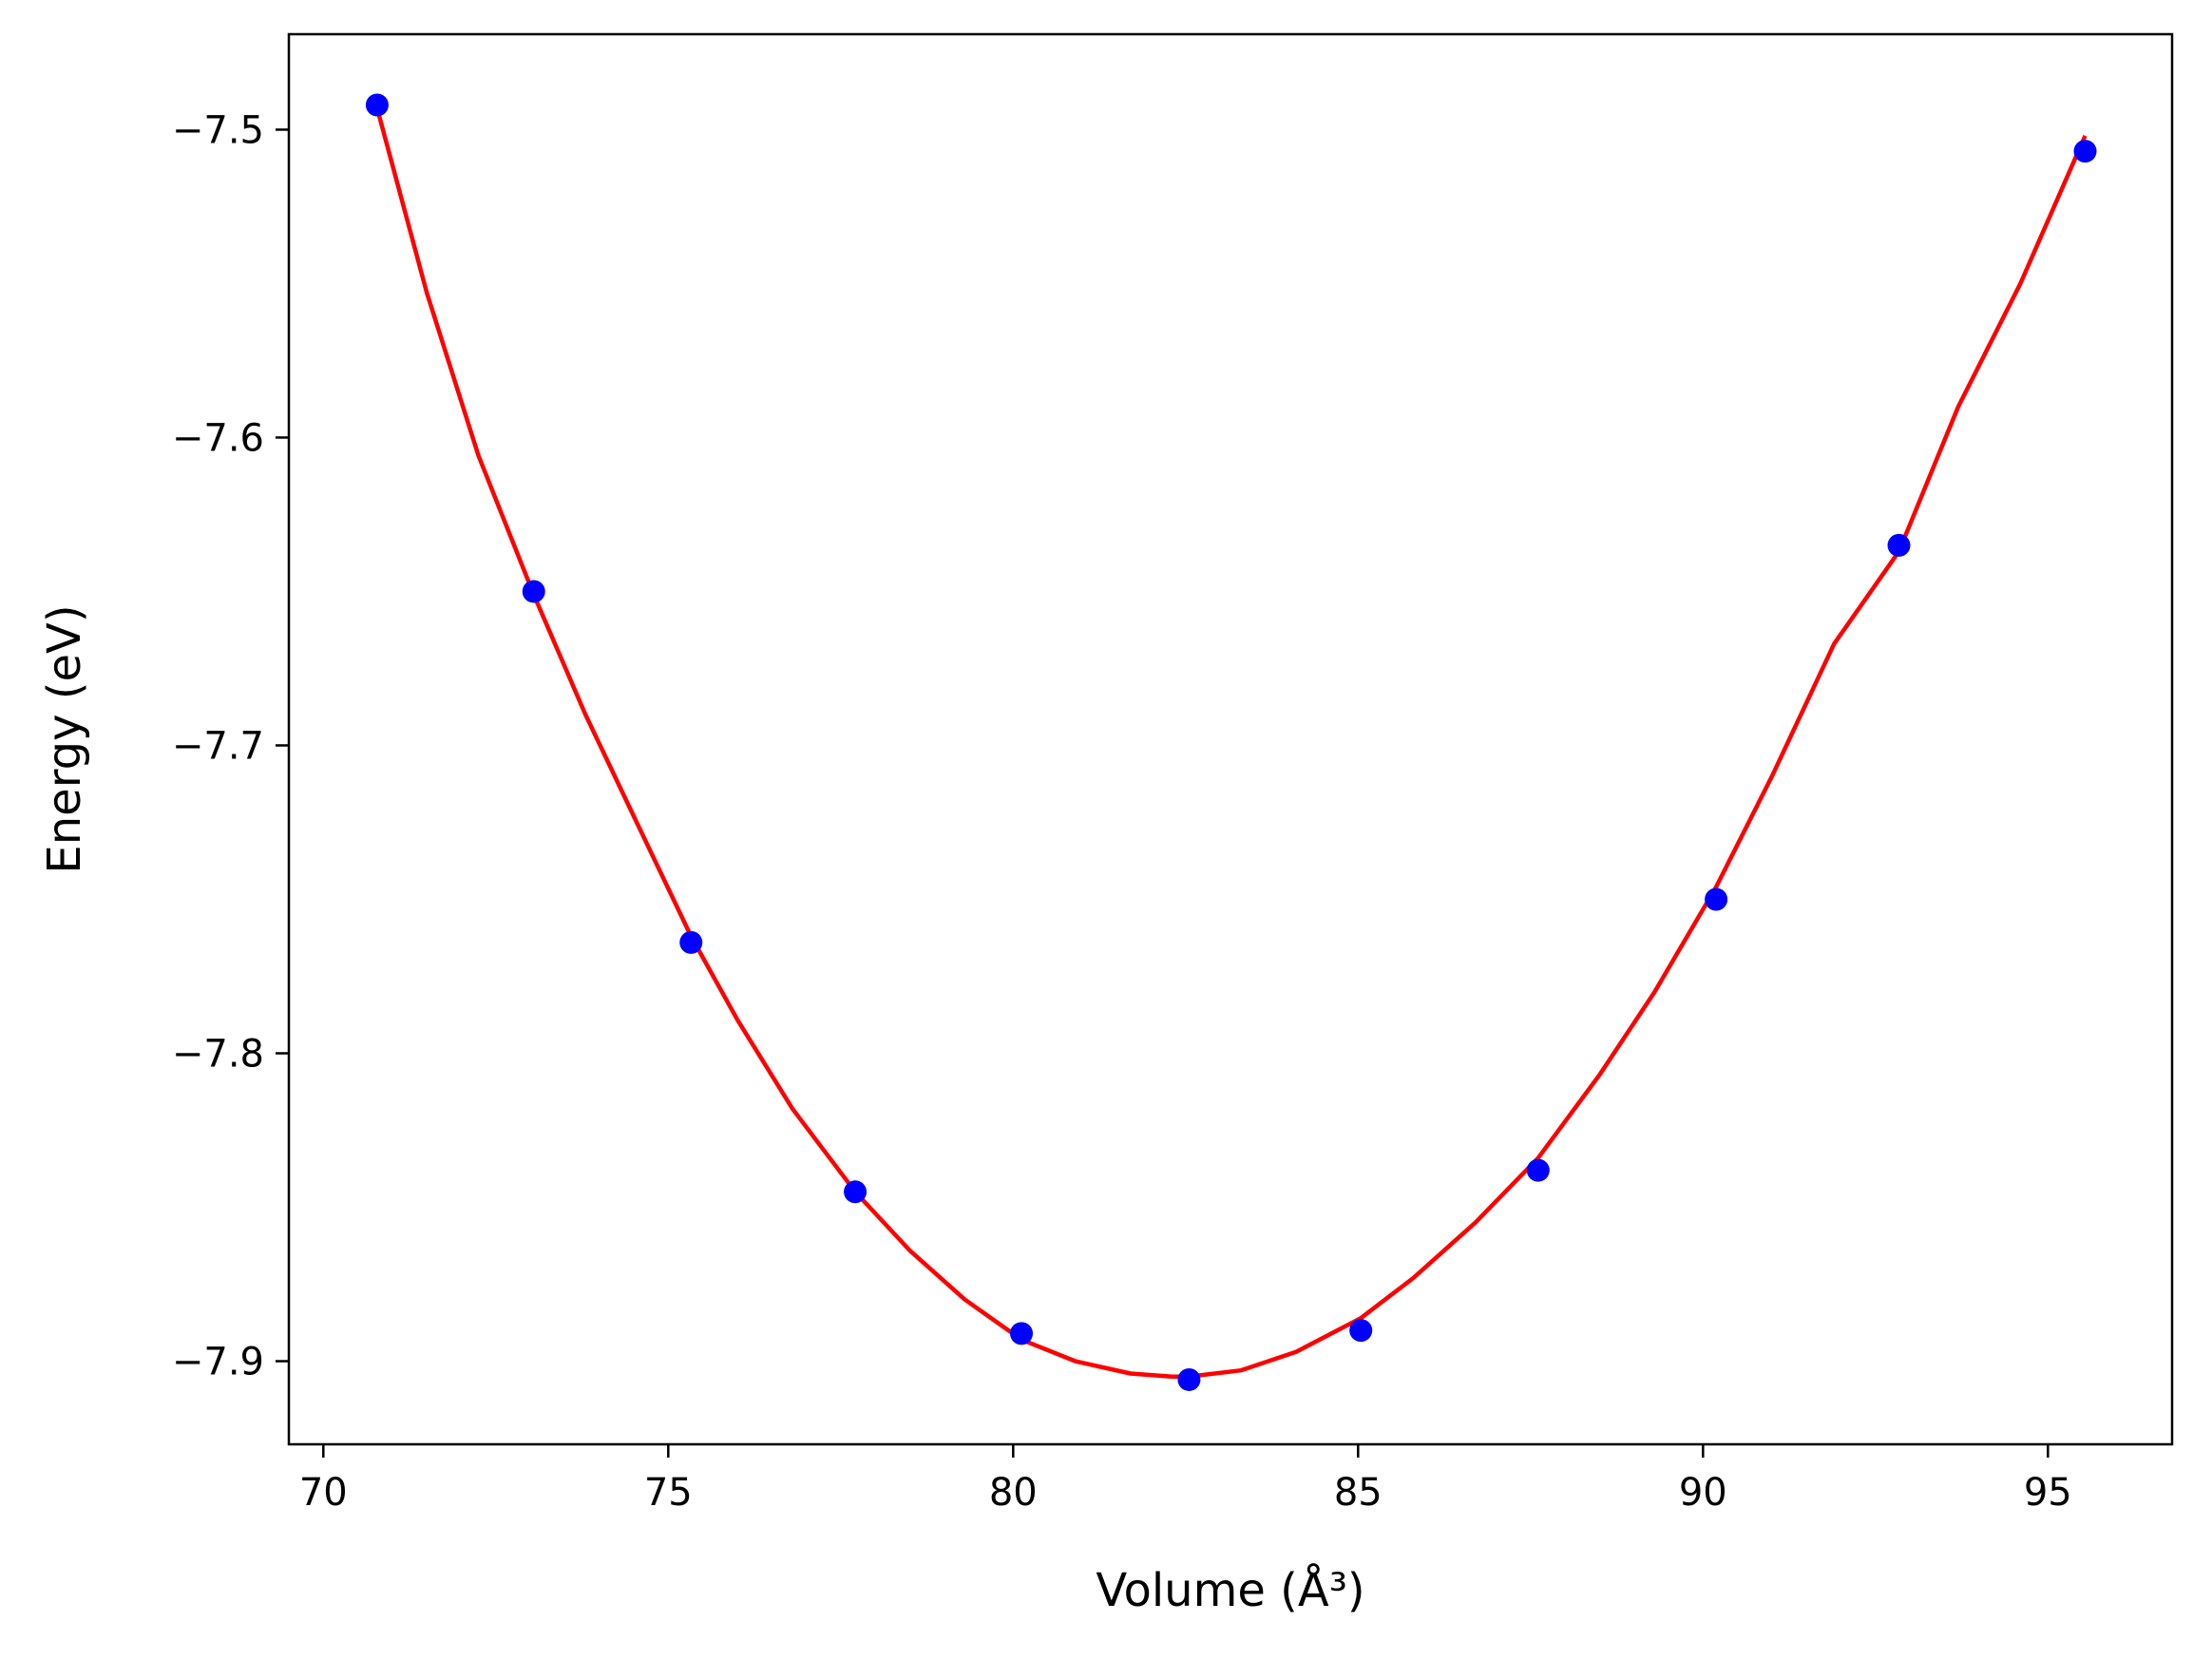 This screenshot has height=1660, width=2212. Describe the element at coordinates (218, 1054) in the screenshot. I see `y-tick-label-3: −7.8` at that location.